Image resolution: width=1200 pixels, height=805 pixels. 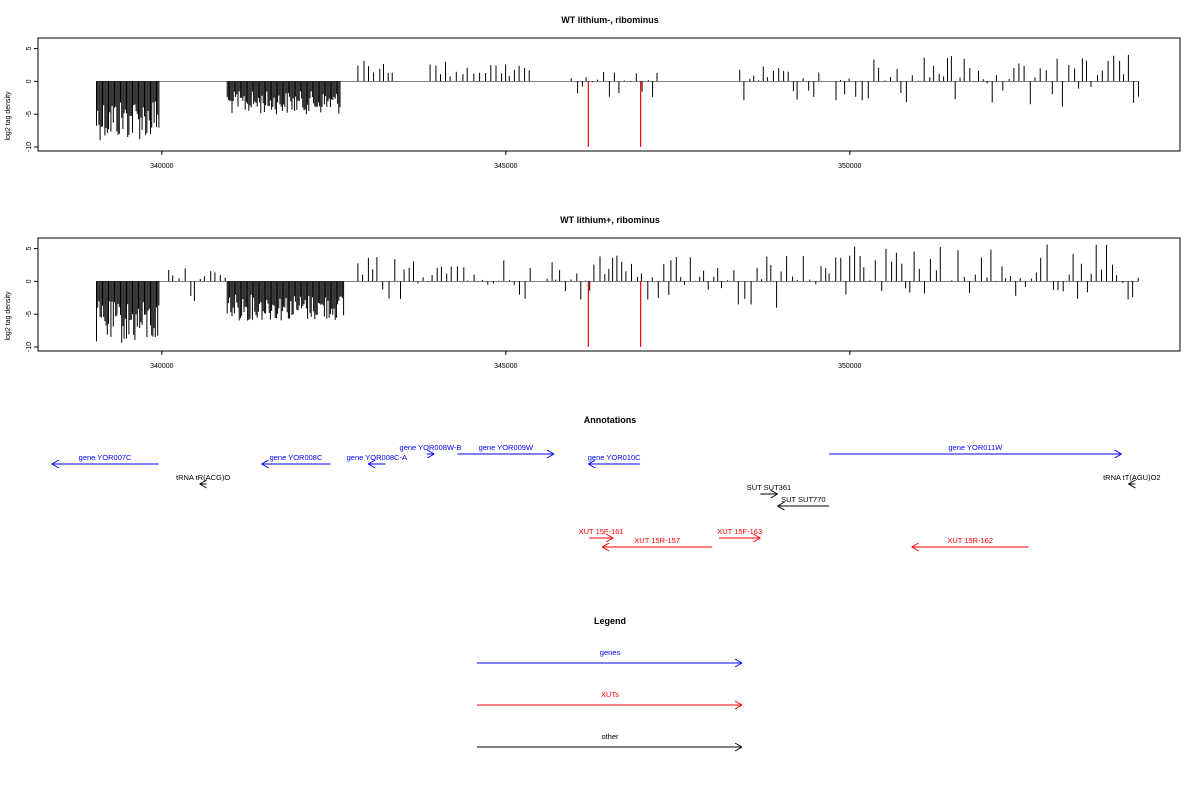 What do you see at coordinates (610, 700) in the screenshot?
I see `legend: genes XUTs other` at bounding box center [610, 700].